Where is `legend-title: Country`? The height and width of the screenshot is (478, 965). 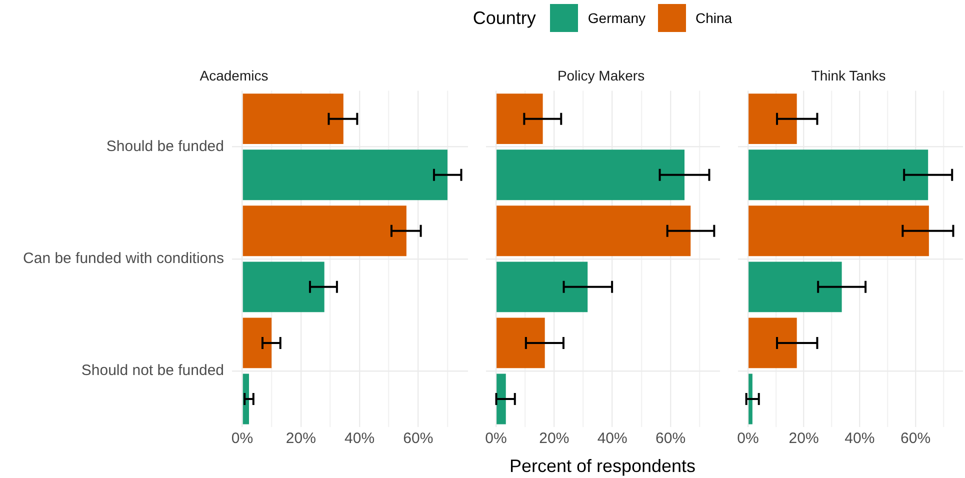 legend-title: Country is located at coordinates (504, 18).